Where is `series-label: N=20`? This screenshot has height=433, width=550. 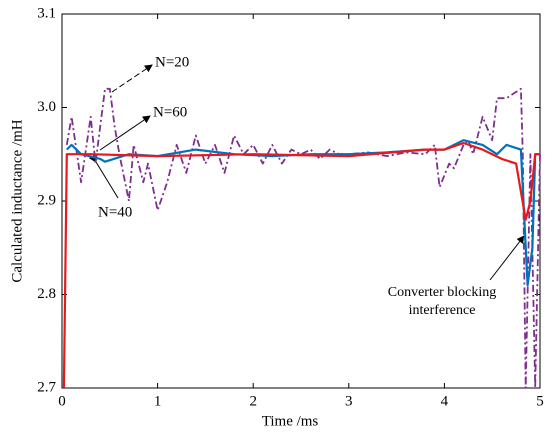
series-label: N=20 is located at coordinates (172, 62).